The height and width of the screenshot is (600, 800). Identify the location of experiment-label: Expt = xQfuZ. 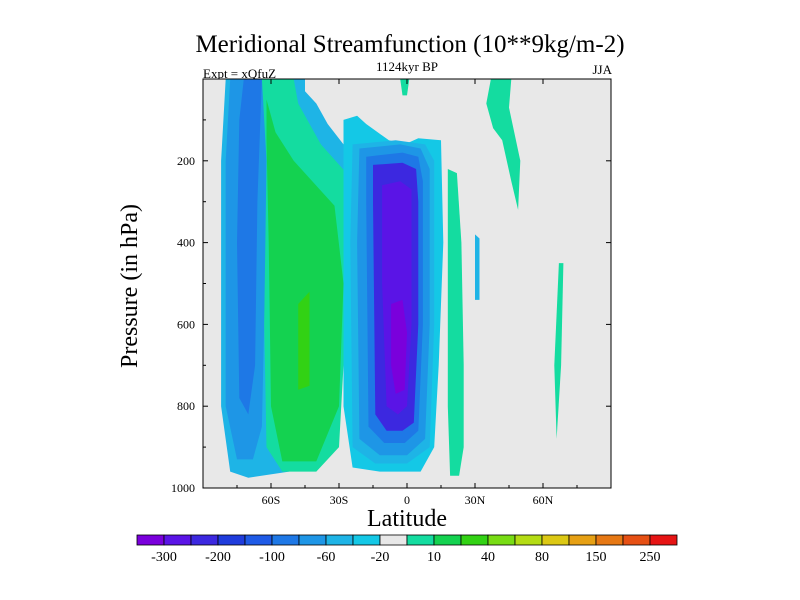
(239, 73).